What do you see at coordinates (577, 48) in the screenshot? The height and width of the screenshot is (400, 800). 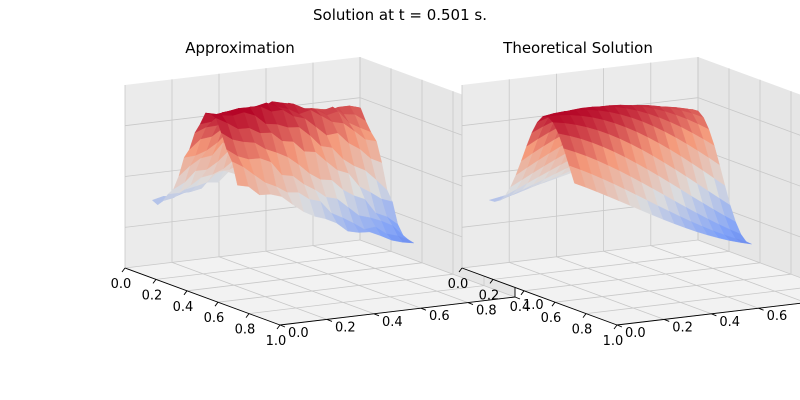 I see `plot-title-theoretical: Theoretical Solution` at bounding box center [577, 48].